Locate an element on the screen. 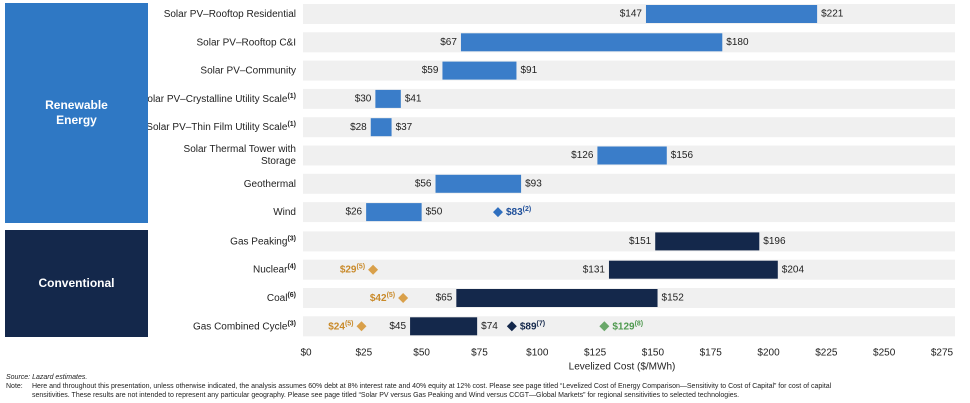 This screenshot has height=403, width=970. high-label: $152 is located at coordinates (673, 298).